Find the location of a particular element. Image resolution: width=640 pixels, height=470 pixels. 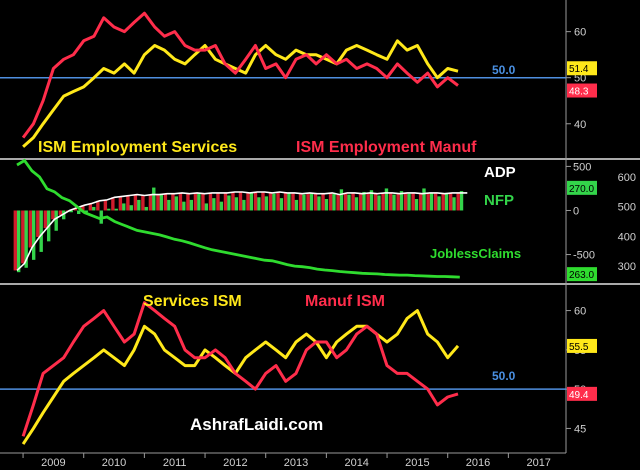

series-adp is located at coordinates (242, 231).